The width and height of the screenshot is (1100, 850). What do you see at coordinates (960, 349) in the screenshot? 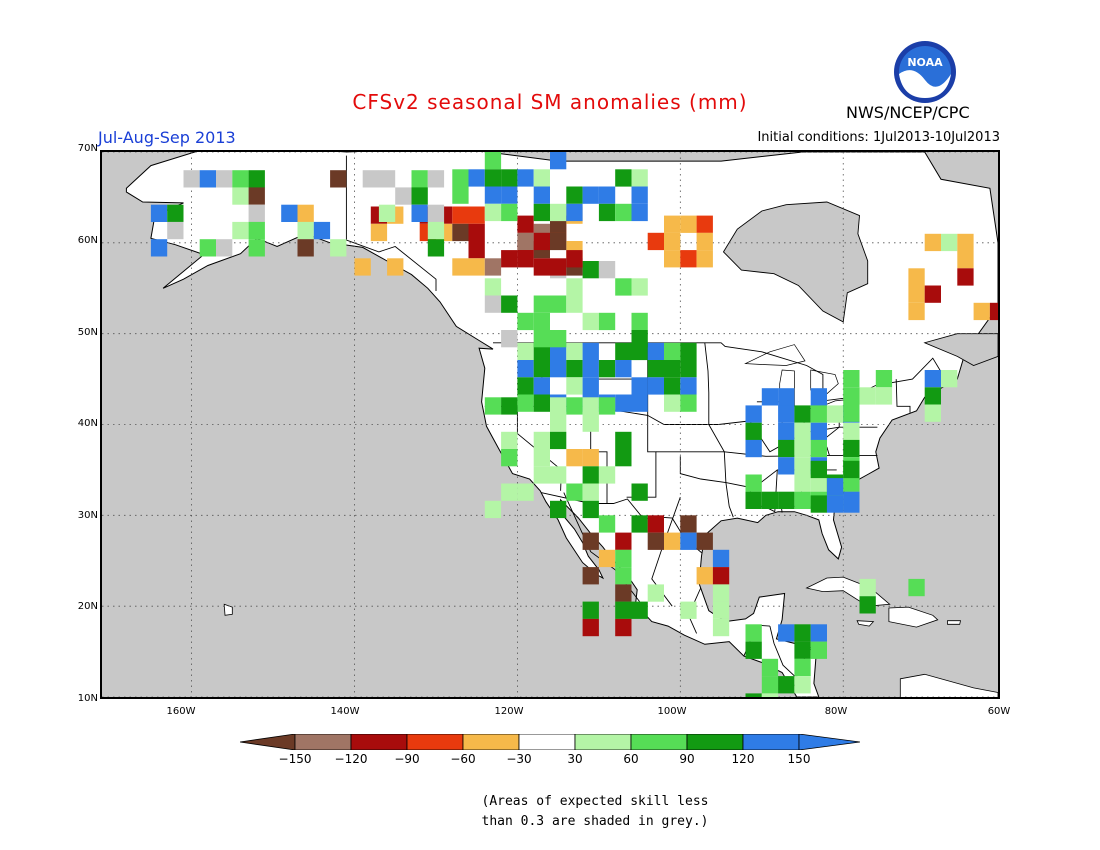
I see `gulf-st-lawrence` at bounding box center [960, 349].